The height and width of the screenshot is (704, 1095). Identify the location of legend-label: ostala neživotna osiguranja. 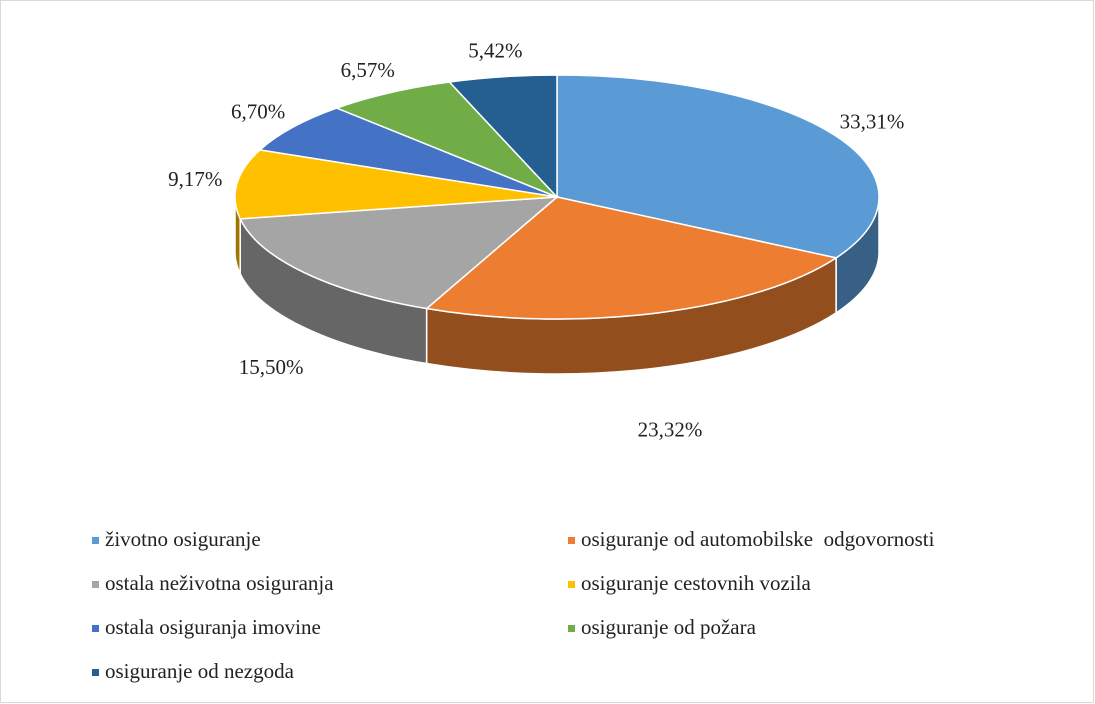
(219, 583).